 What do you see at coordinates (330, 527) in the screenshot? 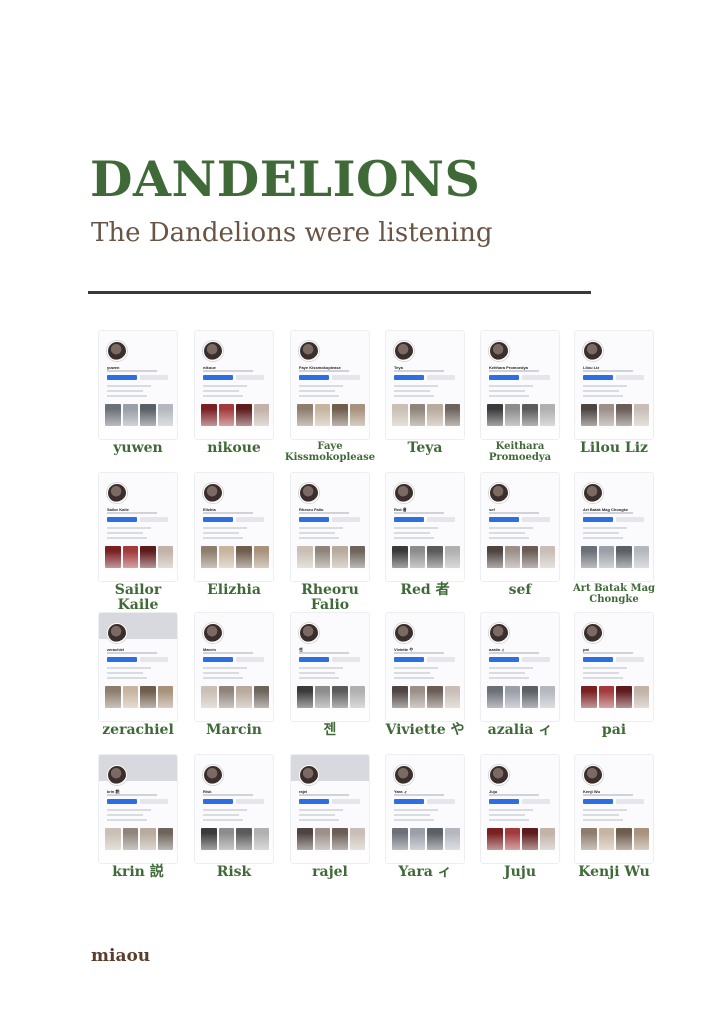
I see `profile-card-screenshot: Rheoru Falio` at bounding box center [330, 527].